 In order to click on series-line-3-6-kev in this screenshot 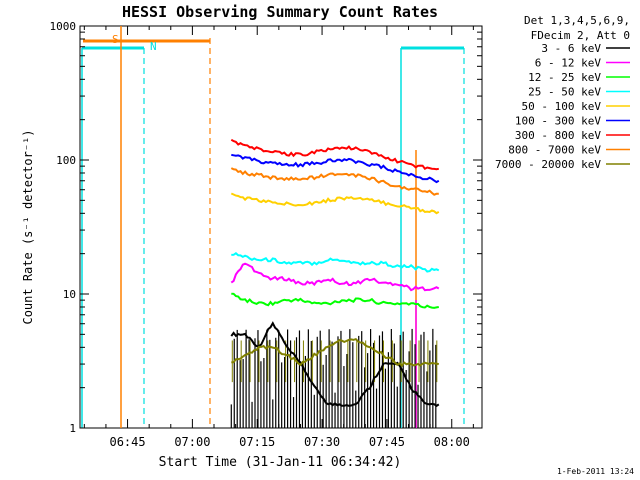, I will do `click(335, 364)`.